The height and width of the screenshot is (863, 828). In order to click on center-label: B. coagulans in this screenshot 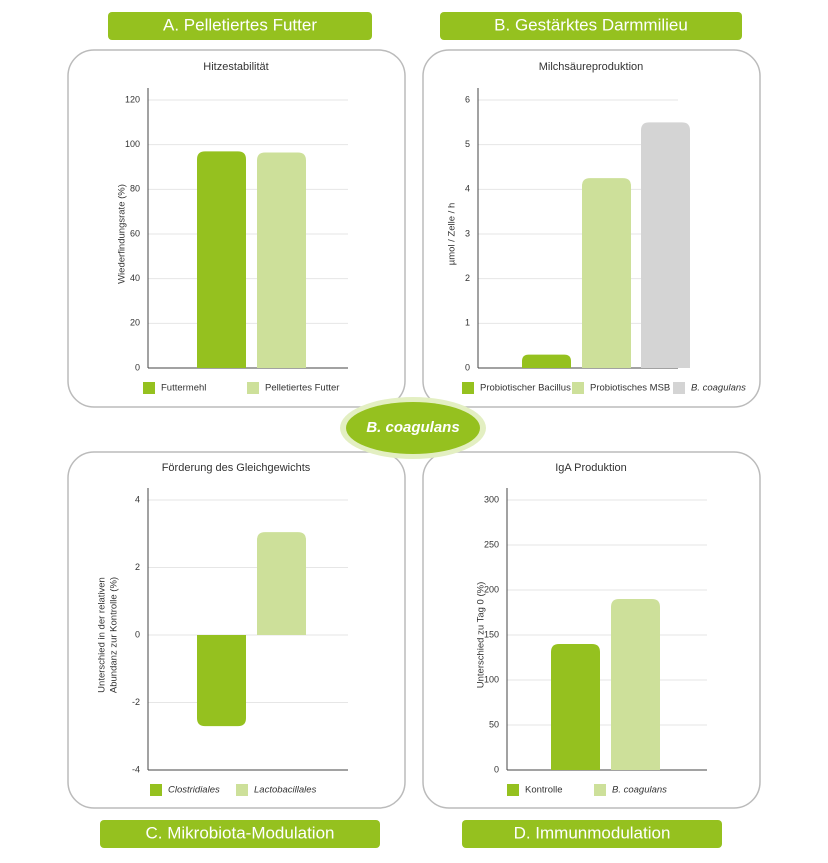, I will do `click(412, 427)`.